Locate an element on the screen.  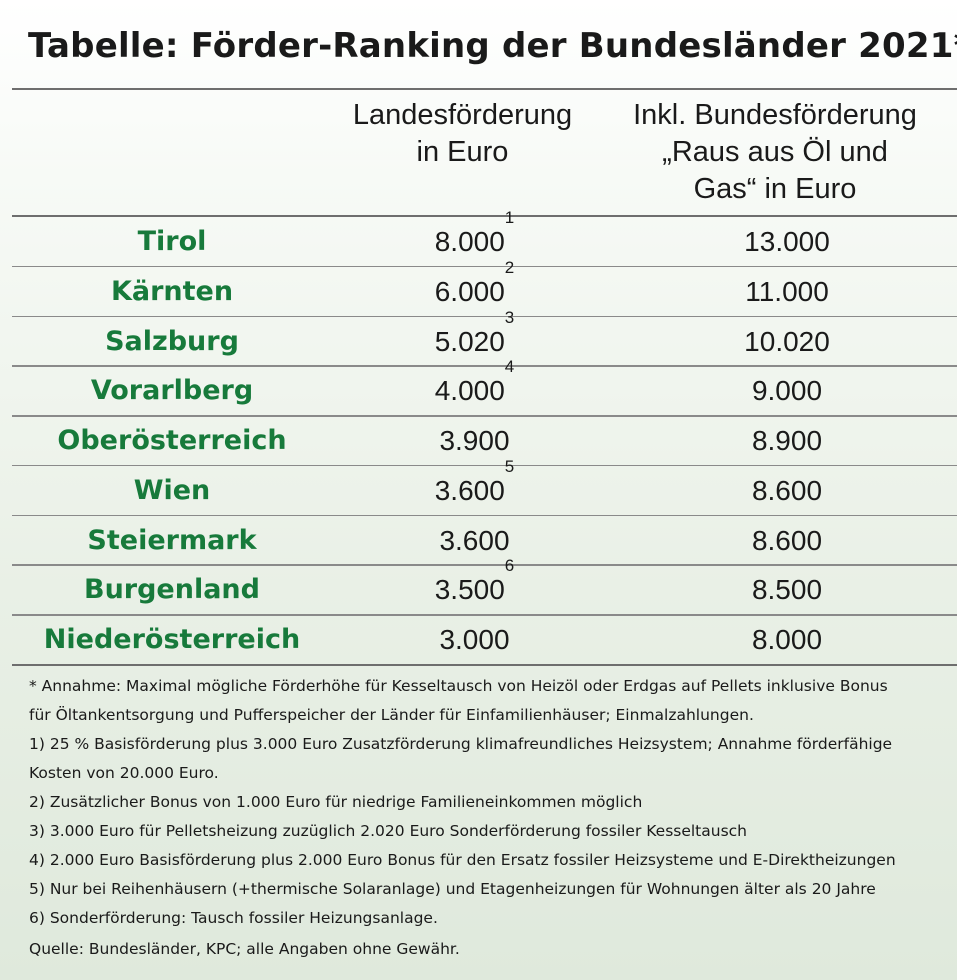
bundesfoerderung-value: 8.000 is located at coordinates (787, 639).